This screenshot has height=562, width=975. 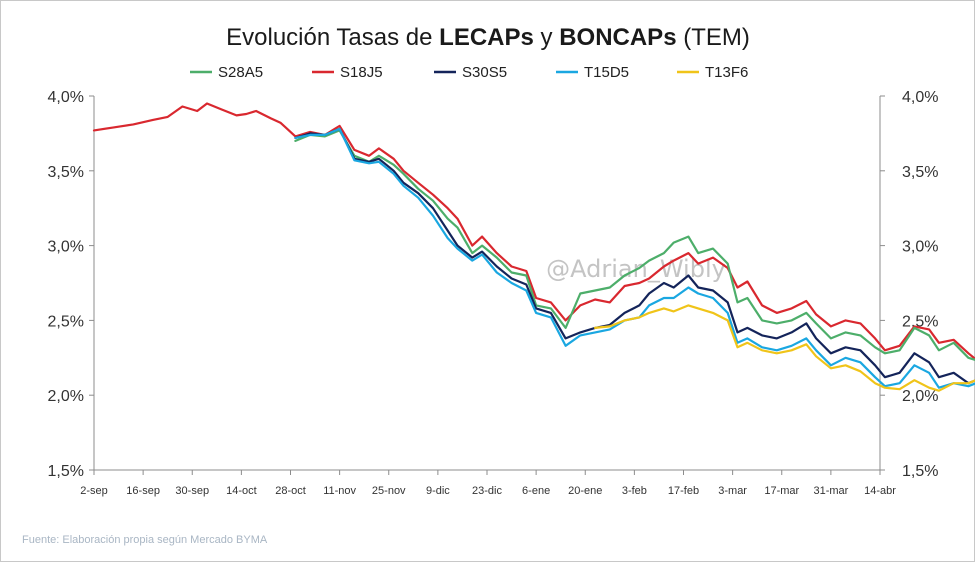 What do you see at coordinates (332, 37) in the screenshot?
I see `title-part-0: Evolución Tasas de` at bounding box center [332, 37].